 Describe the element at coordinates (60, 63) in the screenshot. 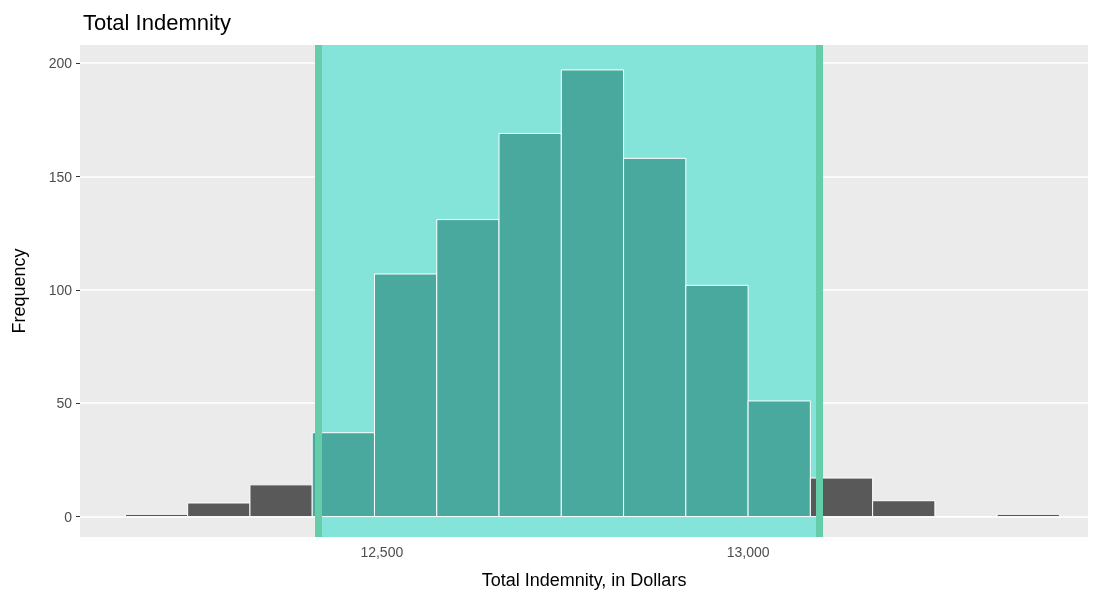

I see `y-tick-label: 200` at that location.